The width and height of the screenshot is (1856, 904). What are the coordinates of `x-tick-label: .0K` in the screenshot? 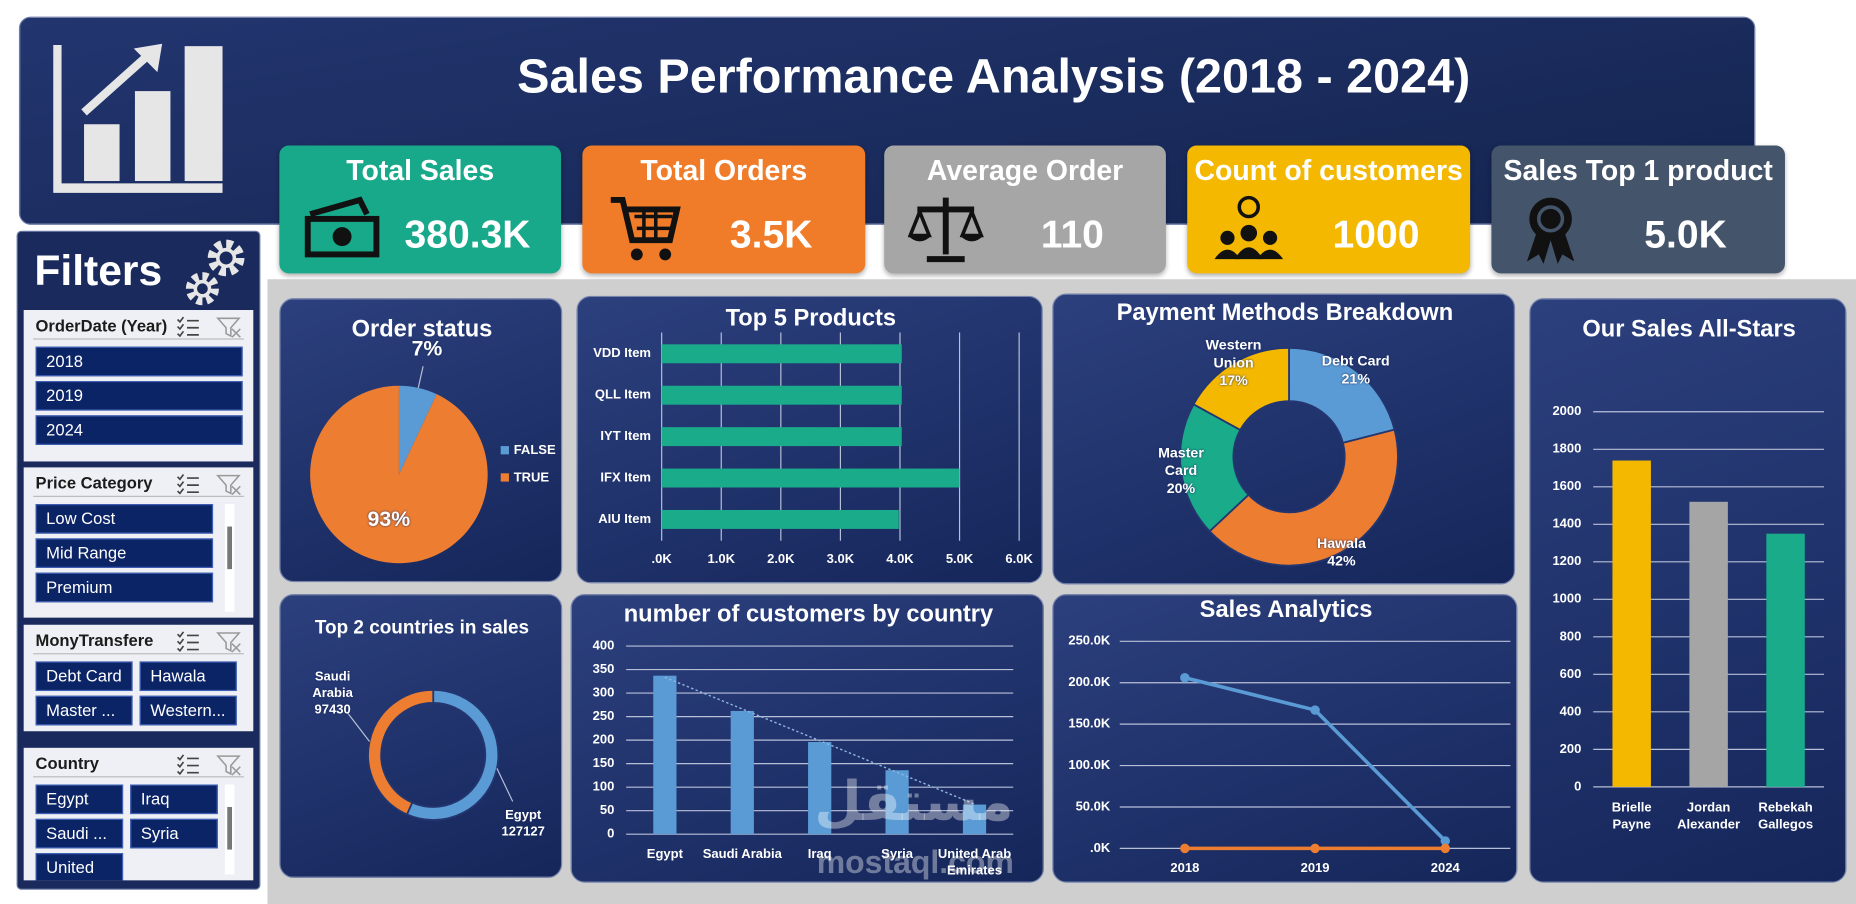 It's located at (662, 558).